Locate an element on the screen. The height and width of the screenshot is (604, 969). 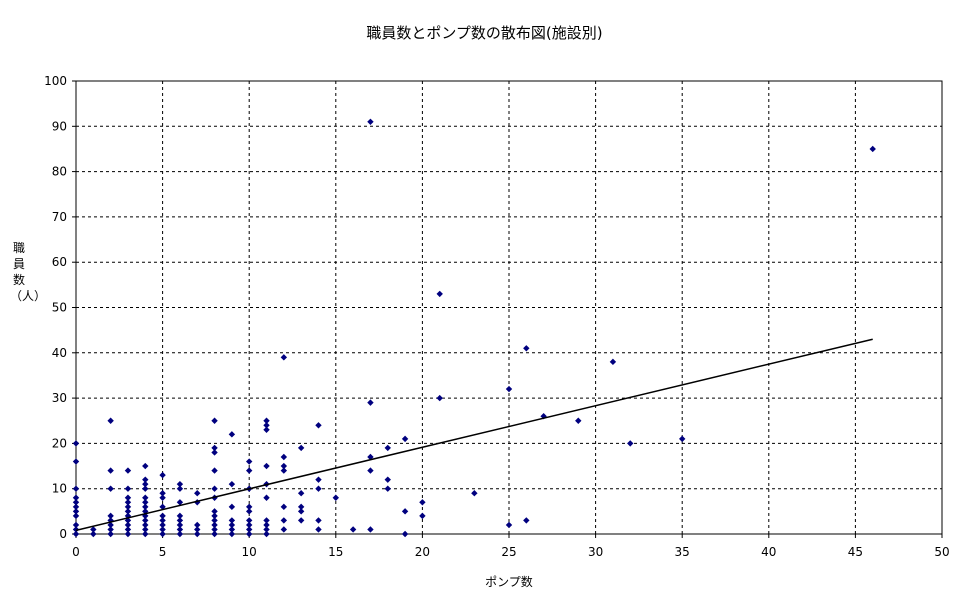
x-tick-label: 50 is located at coordinates (941, 552).